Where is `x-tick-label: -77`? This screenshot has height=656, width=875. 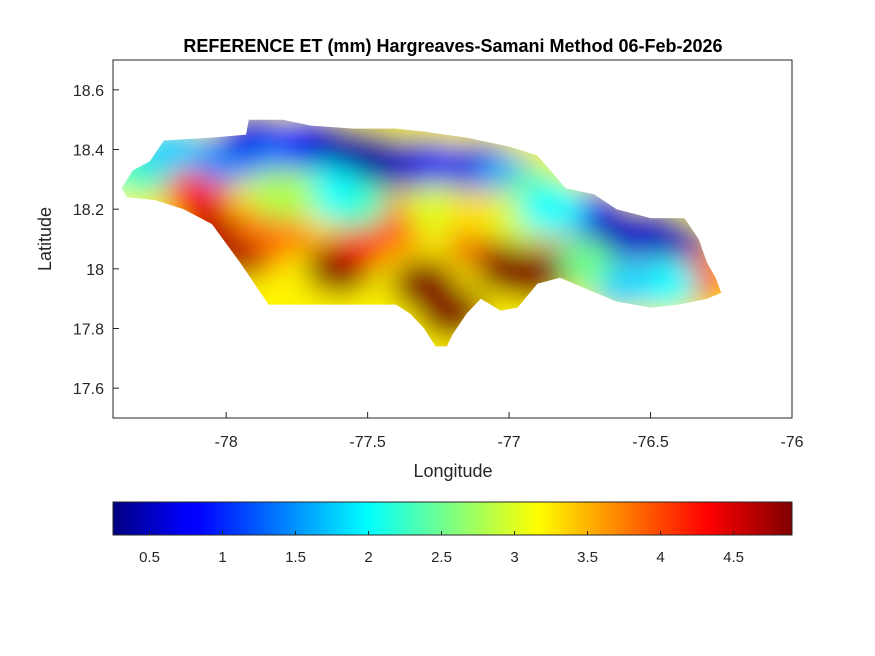
x-tick-label: -77 is located at coordinates (509, 442).